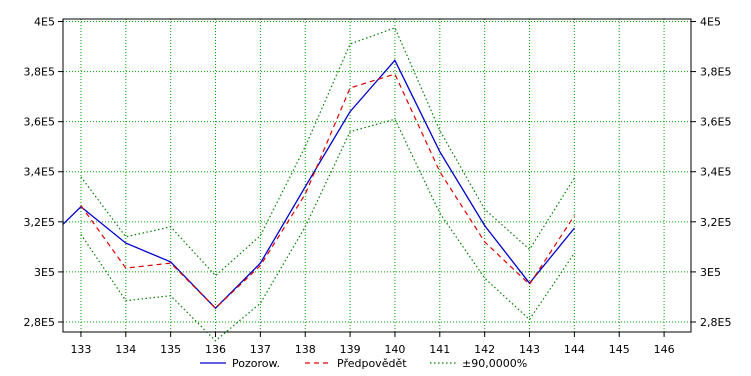 This screenshot has height=376, width=751. I want to click on x-tick-label: 141, so click(439, 349).